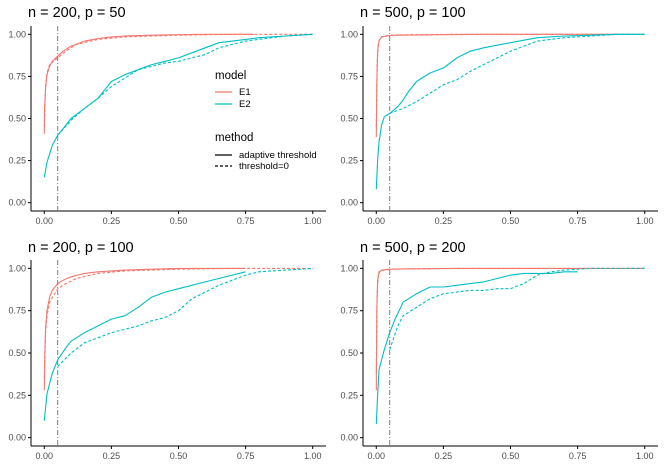 This screenshot has height=468, width=664. Describe the element at coordinates (349, 395) in the screenshot. I see `y-tick-label-4-1: 0.25` at that location.